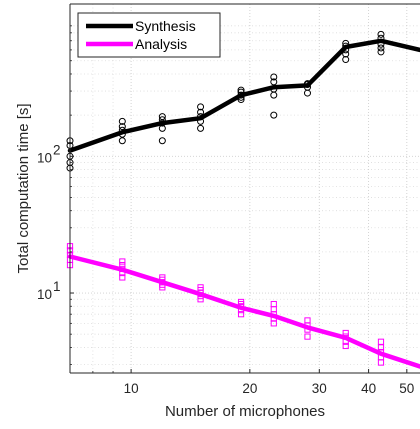 Image resolution: width=420 pixels, height=429 pixels. What do you see at coordinates (249, 388) in the screenshot?
I see `x-tick-label: 20` at bounding box center [249, 388].